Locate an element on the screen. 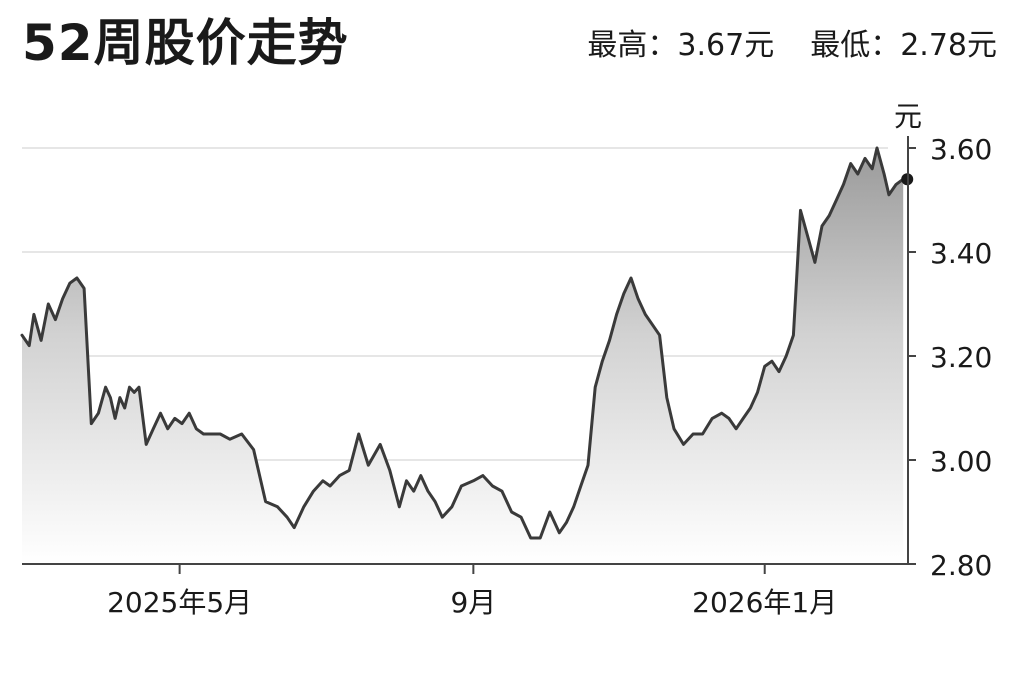 The width and height of the screenshot is (1023, 682). y-tick-label: 3.40 is located at coordinates (961, 253).